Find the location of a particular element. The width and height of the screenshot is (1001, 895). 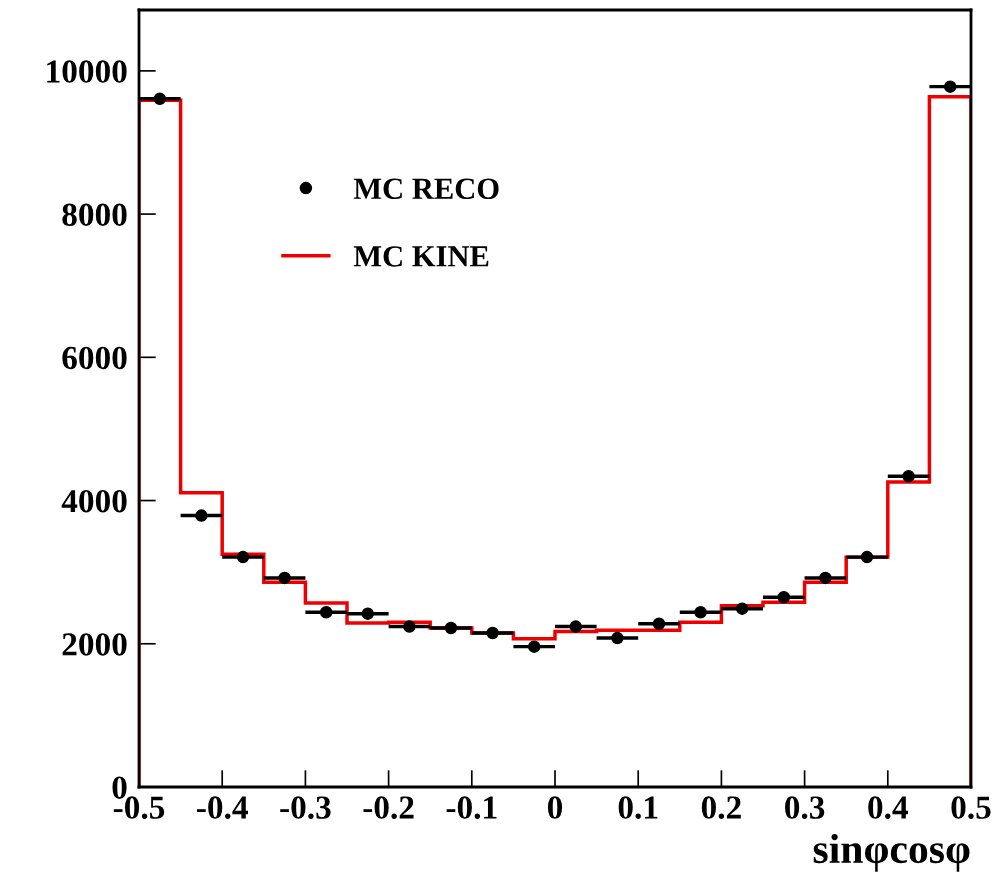

x-tick-label: 0.1 is located at coordinates (638, 807).